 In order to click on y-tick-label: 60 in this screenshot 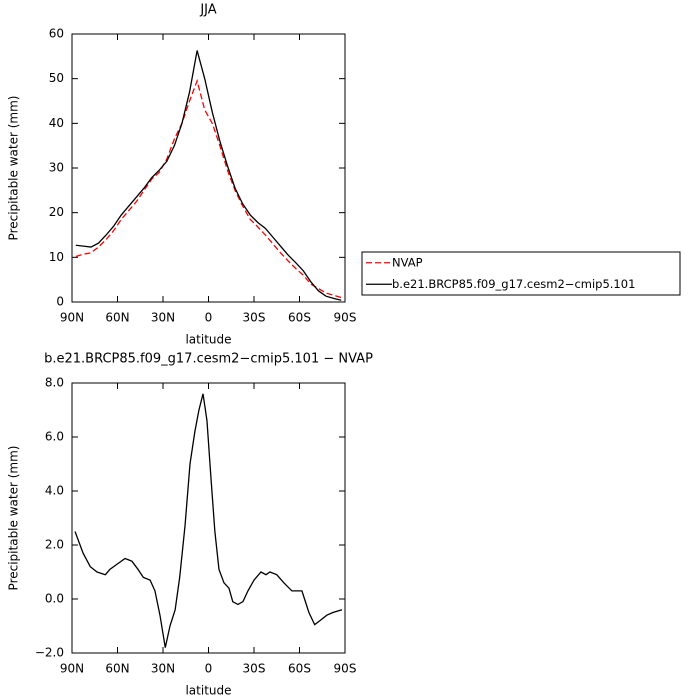, I will do `click(56, 34)`.